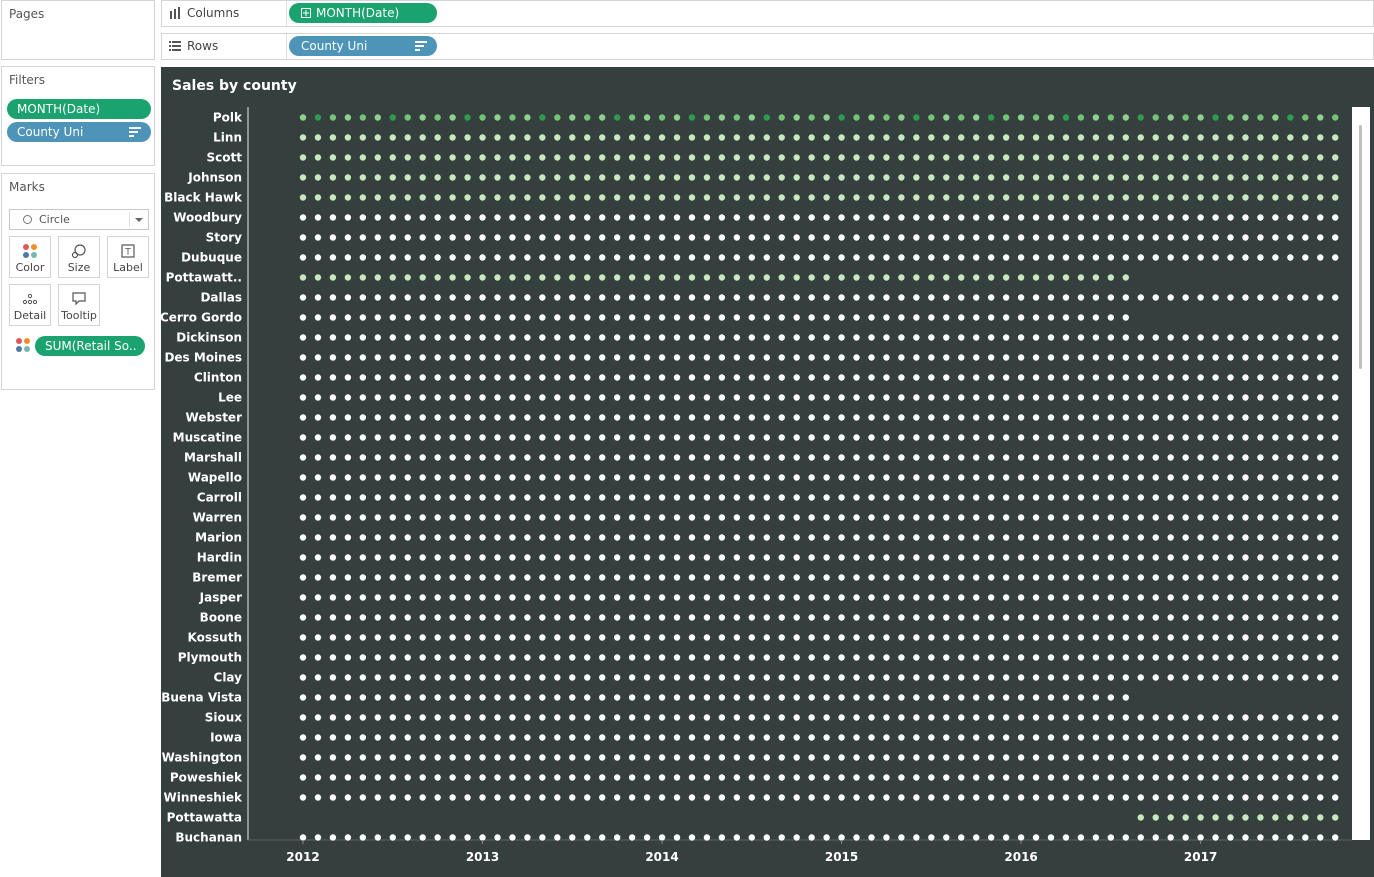 This screenshot has height=877, width=1374. I want to click on filter-pill-county-uni: County Uni, so click(79, 132).